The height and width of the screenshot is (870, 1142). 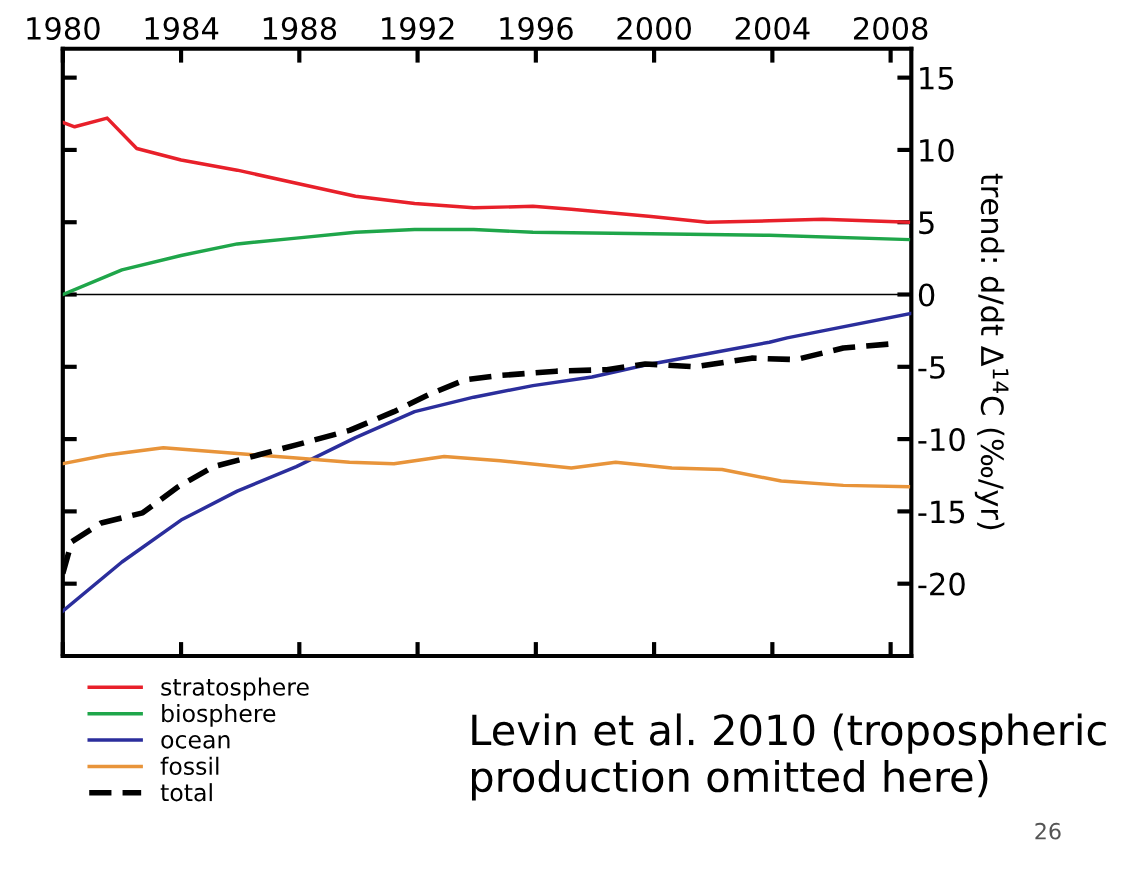 What do you see at coordinates (890, 28) in the screenshot?
I see `x-tick-label: 2008` at bounding box center [890, 28].